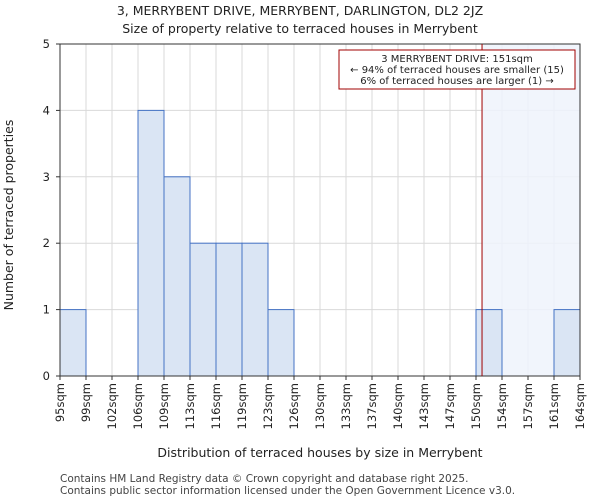  Describe the element at coordinates (190, 406) in the screenshot. I see `x-tick-label: 113sqm` at that location.